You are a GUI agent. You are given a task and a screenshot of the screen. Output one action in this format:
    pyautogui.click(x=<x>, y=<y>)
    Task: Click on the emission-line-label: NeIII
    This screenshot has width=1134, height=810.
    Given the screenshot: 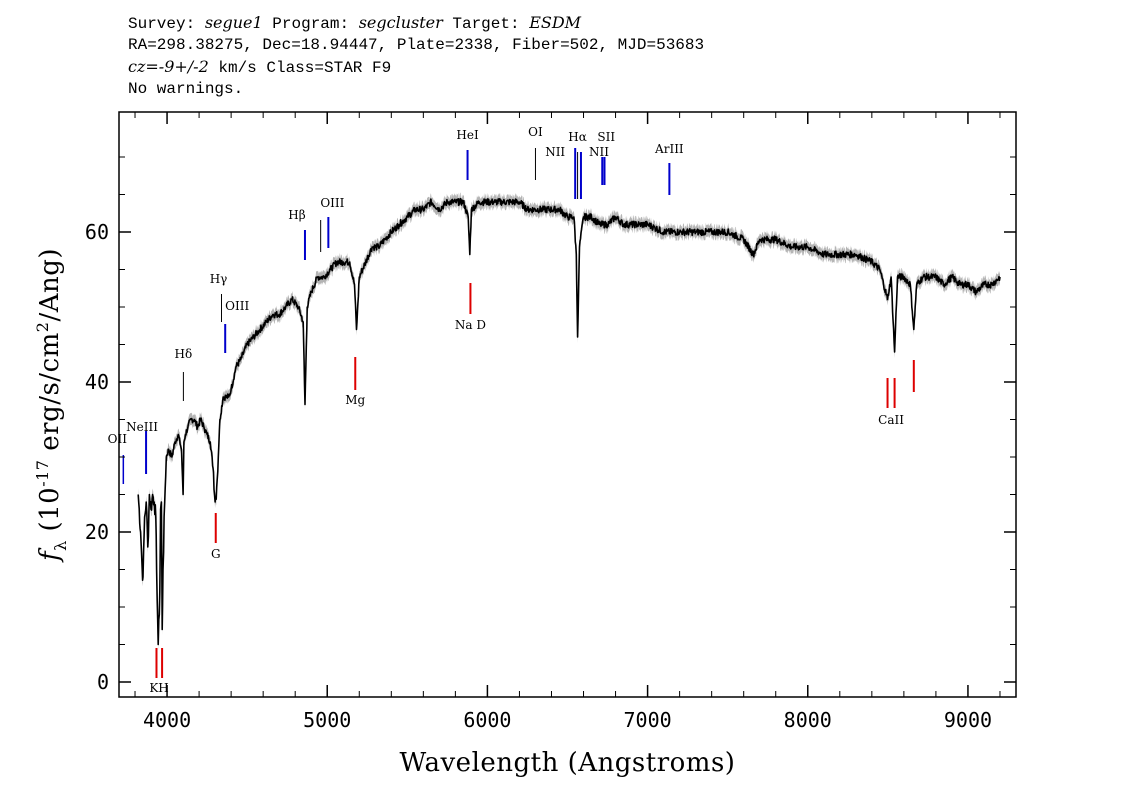 What is the action you would take?
    pyautogui.click(x=142, y=427)
    